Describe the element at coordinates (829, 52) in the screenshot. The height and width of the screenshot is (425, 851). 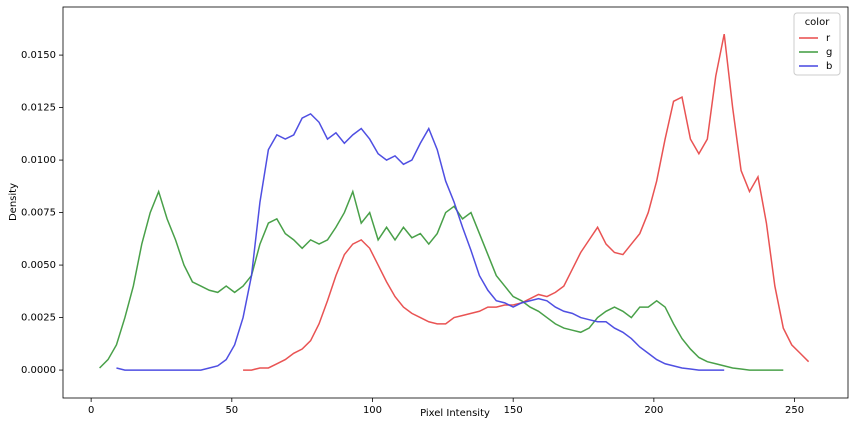
I see `legend-label: g` at that location.